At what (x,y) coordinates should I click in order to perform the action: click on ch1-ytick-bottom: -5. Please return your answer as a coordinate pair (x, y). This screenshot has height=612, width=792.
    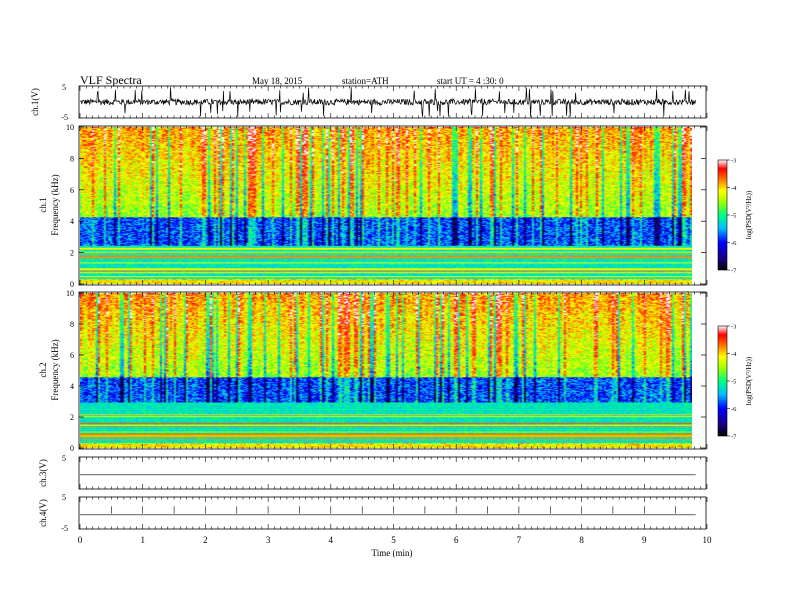
    Looking at the image, I should click on (64, 117).